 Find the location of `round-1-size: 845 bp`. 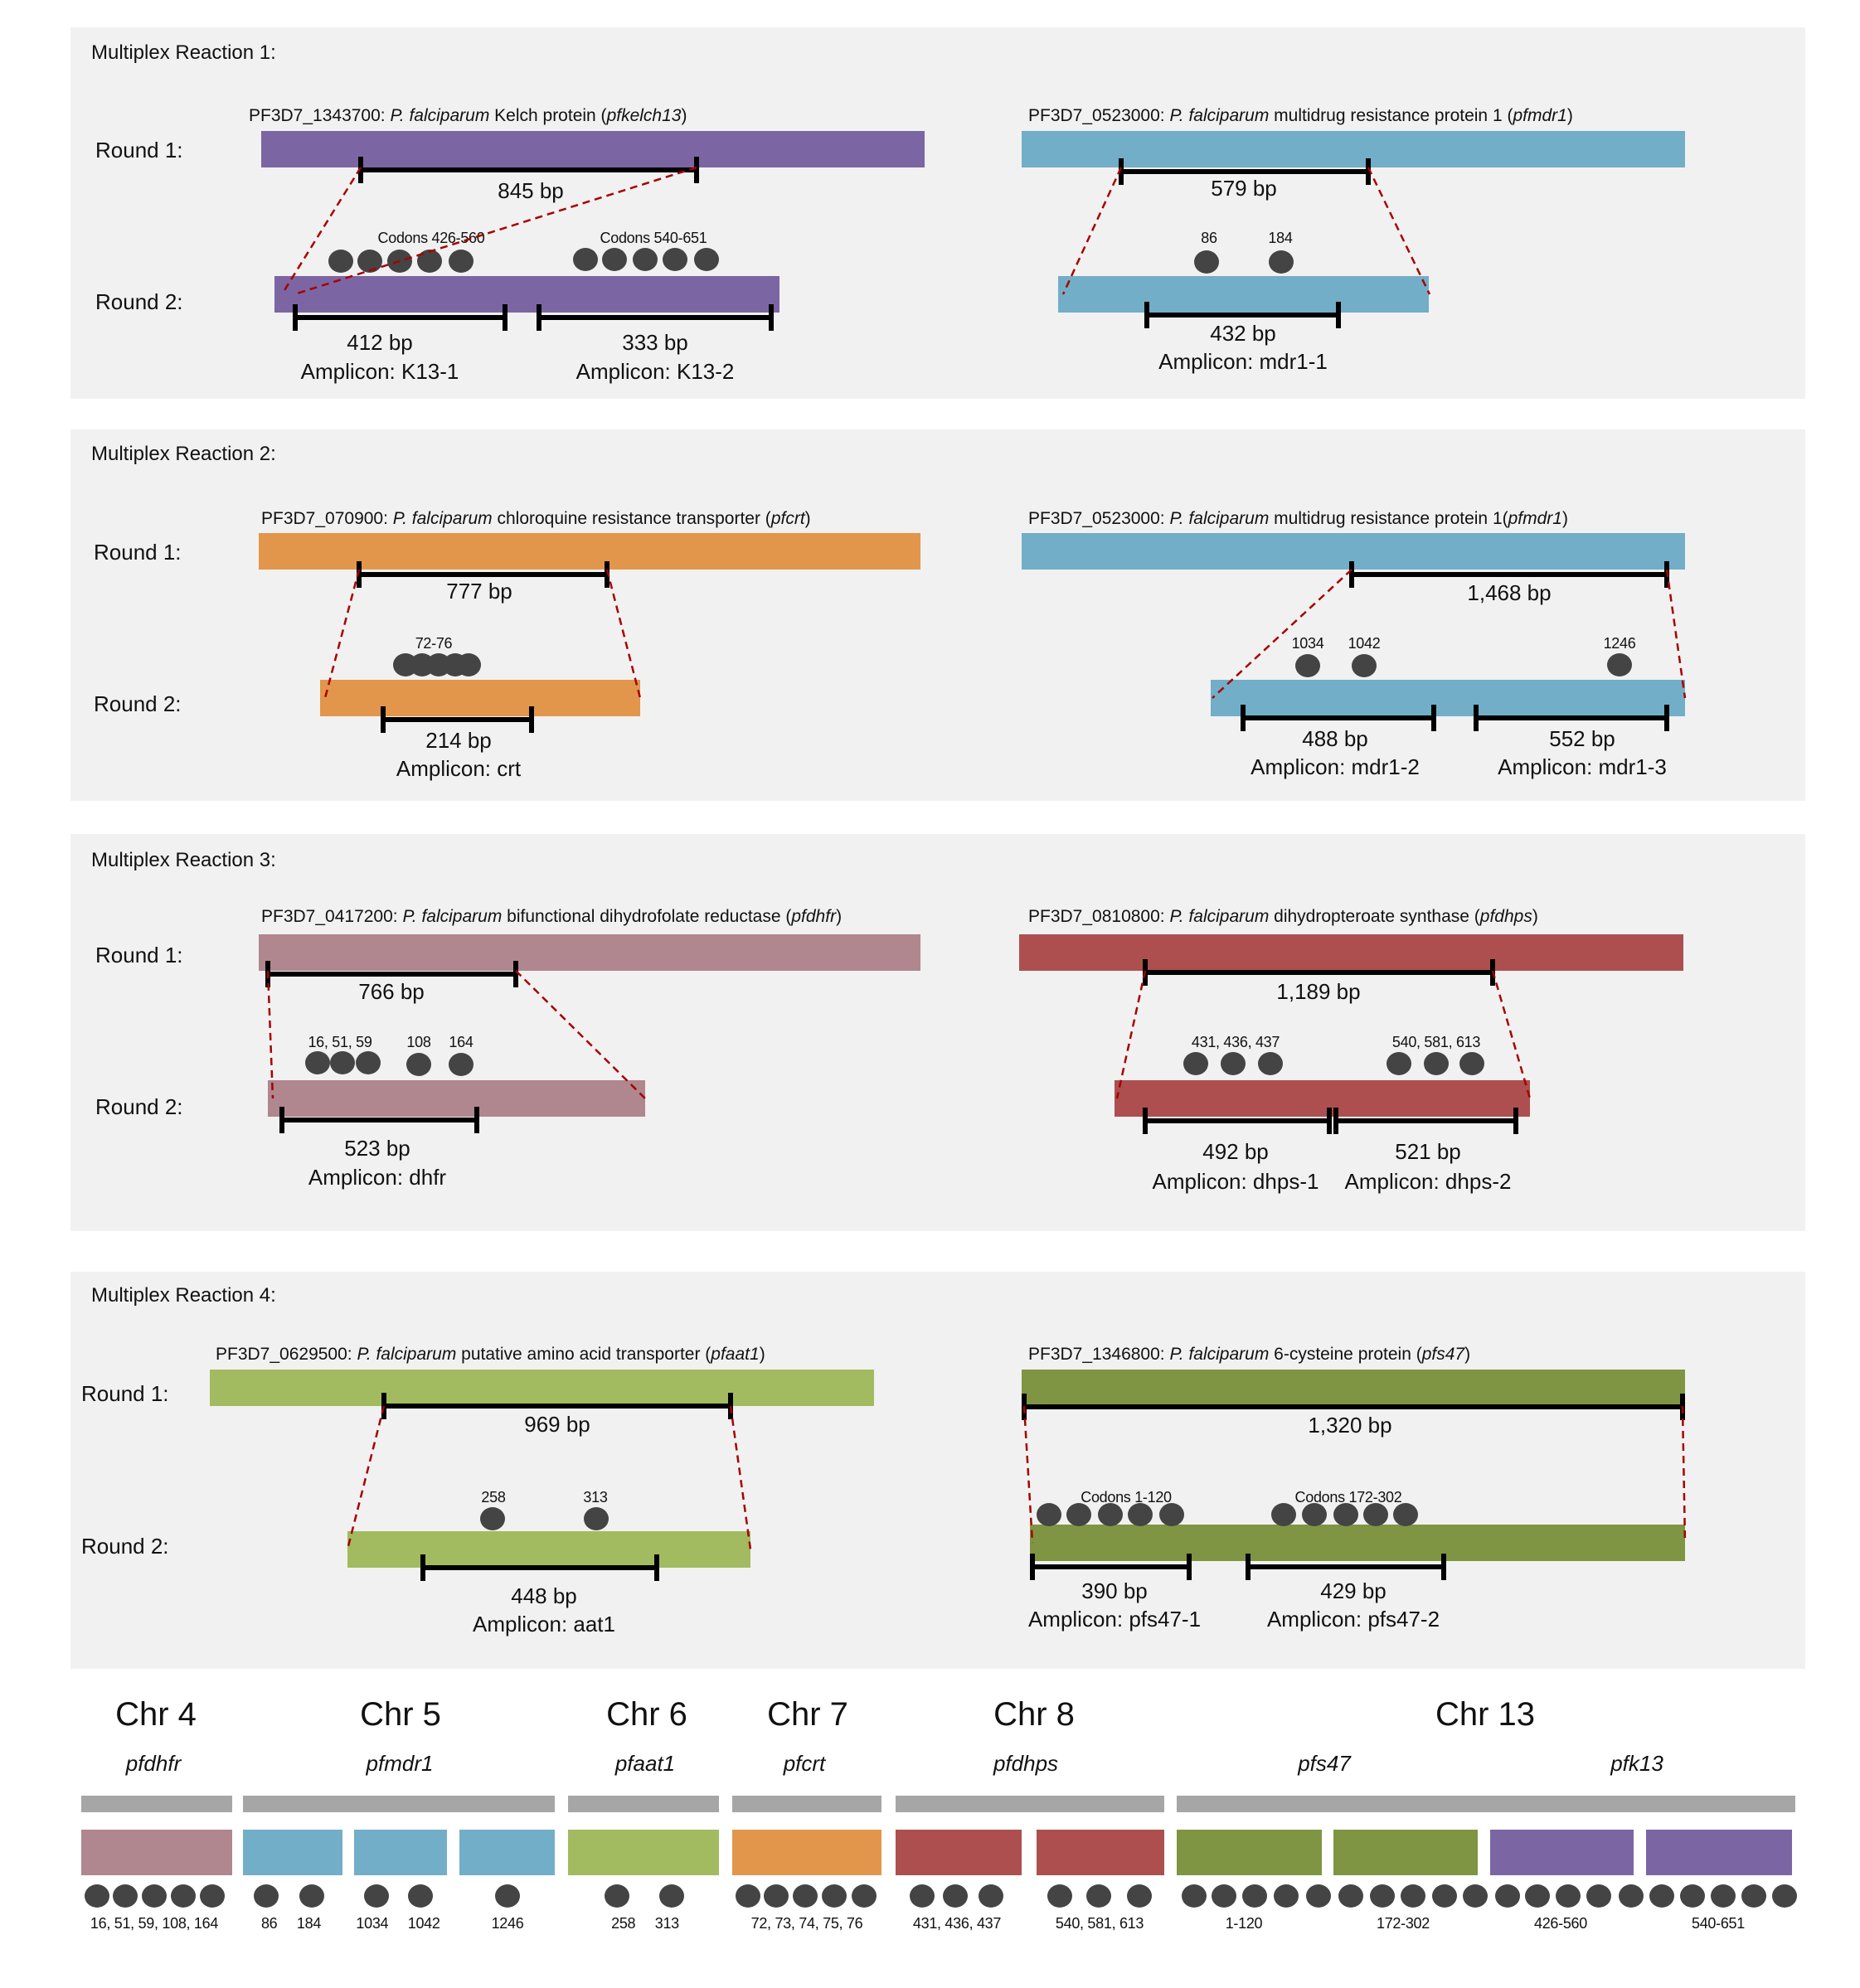

round-1-size: 845 bp is located at coordinates (531, 190).